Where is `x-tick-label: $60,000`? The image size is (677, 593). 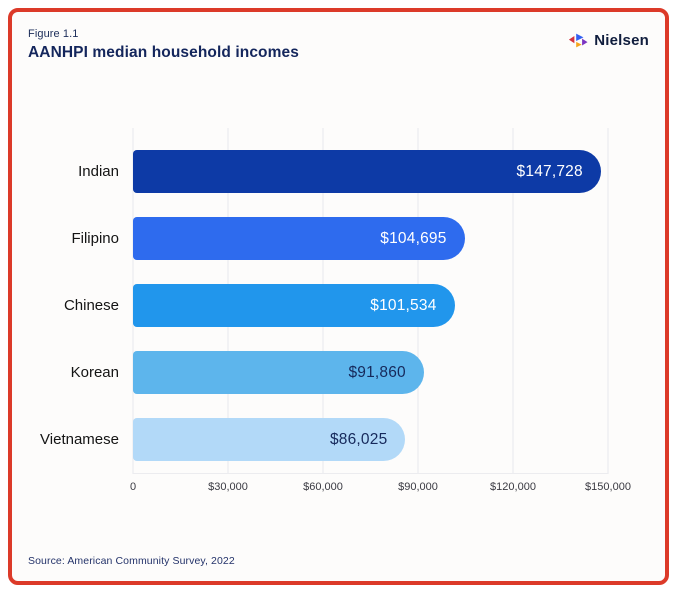
x-tick-label: $60,000 is located at coordinates (323, 487).